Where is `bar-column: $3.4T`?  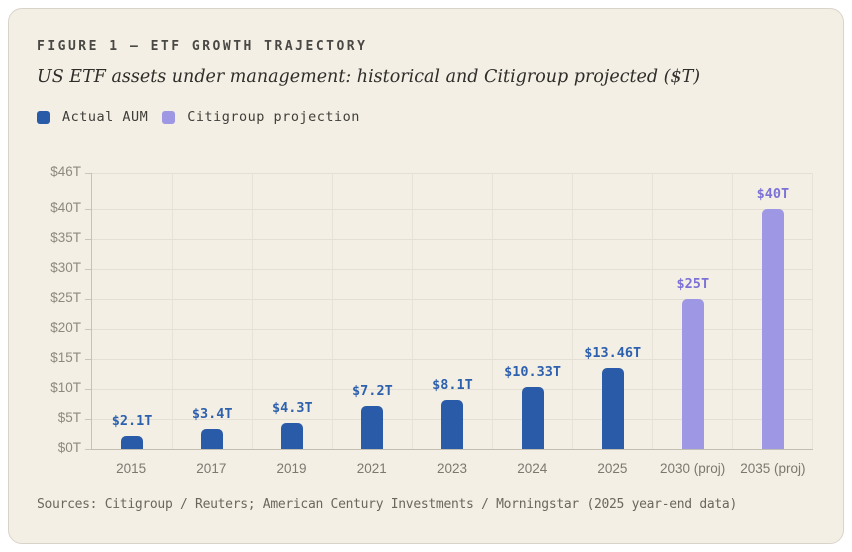 bar-column: $3.4T is located at coordinates (212, 311).